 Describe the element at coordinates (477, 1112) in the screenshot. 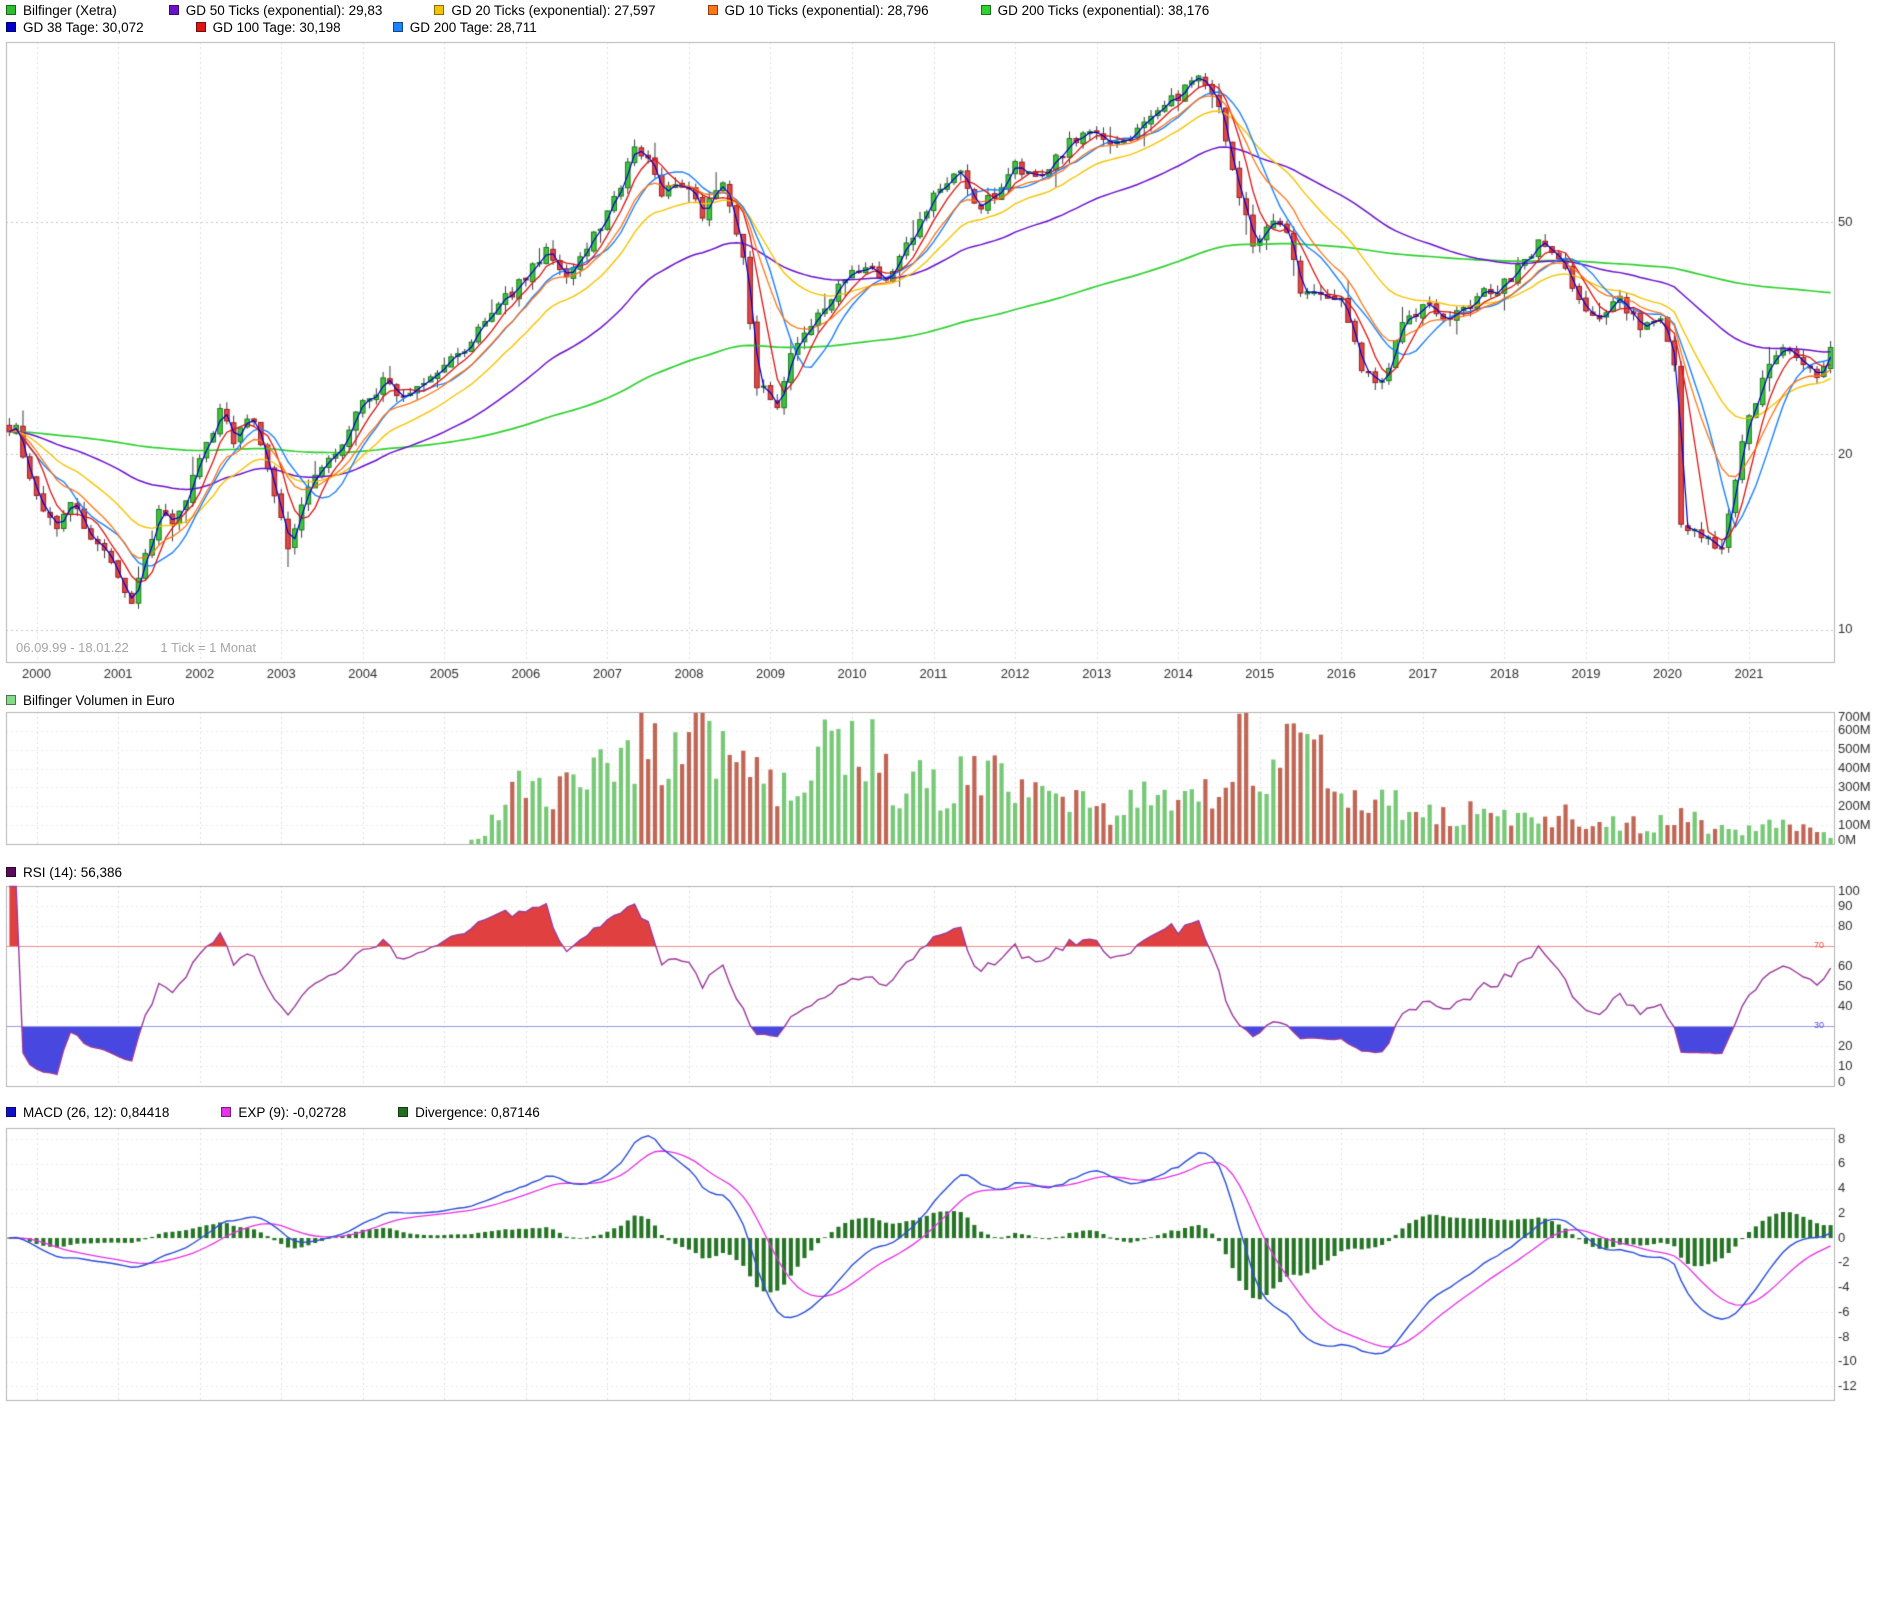

I see `legend-macd-2-label: Divergence: 0,87146` at that location.